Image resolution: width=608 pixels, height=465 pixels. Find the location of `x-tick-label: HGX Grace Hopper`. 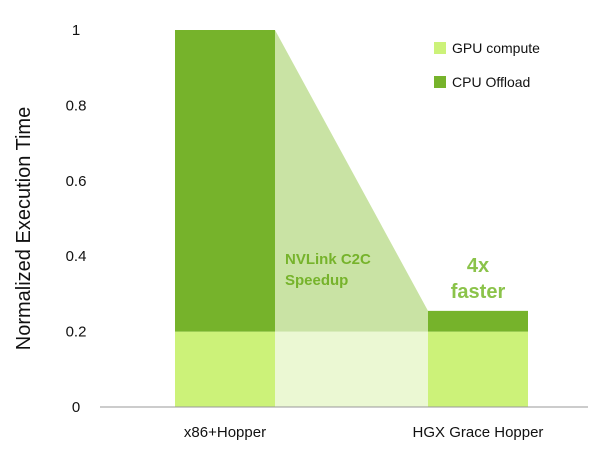

x-tick-label: HGX Grace Hopper is located at coordinates (478, 432).